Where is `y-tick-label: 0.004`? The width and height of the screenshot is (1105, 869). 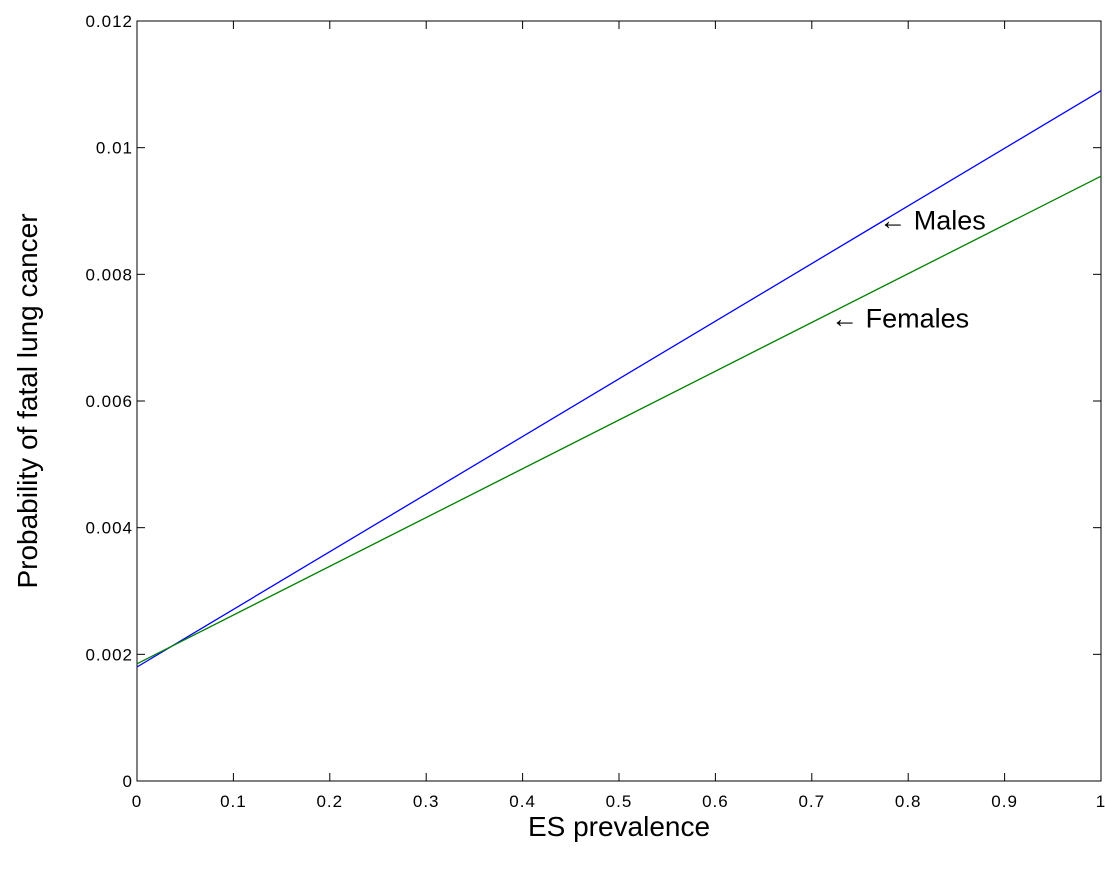 y-tick-label: 0.004 is located at coordinates (109, 528).